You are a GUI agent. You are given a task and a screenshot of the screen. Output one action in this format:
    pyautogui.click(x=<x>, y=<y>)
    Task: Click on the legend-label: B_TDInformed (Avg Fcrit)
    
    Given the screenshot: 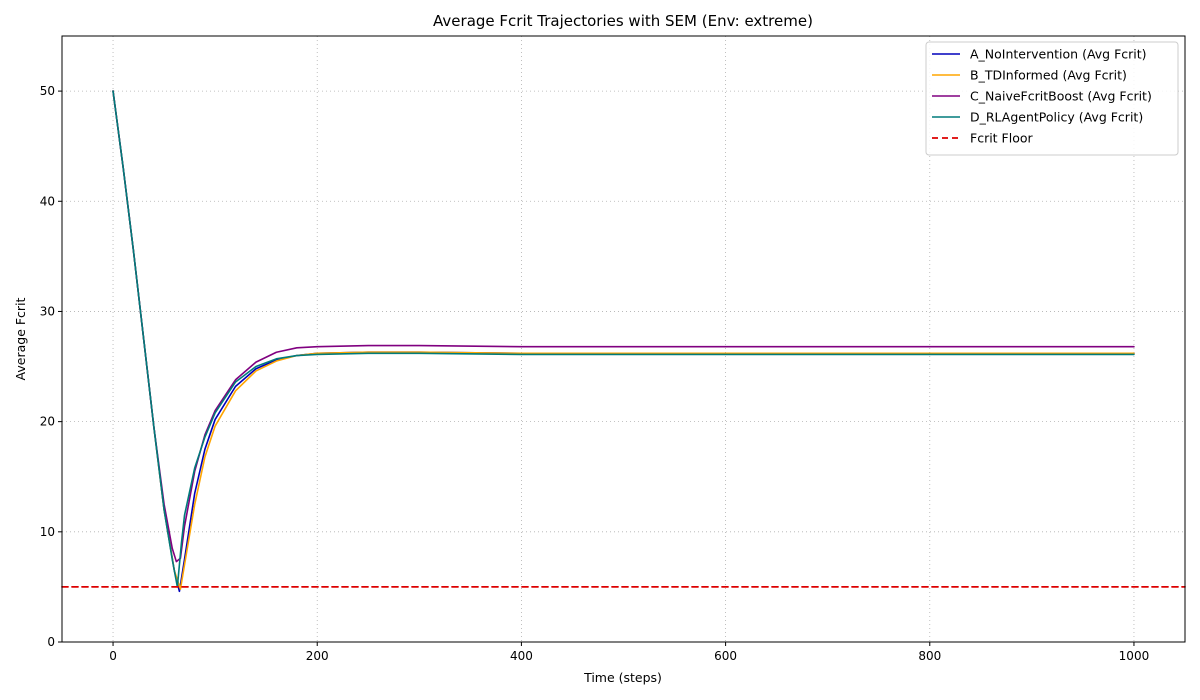 What is the action you would take?
    pyautogui.click(x=1048, y=75)
    